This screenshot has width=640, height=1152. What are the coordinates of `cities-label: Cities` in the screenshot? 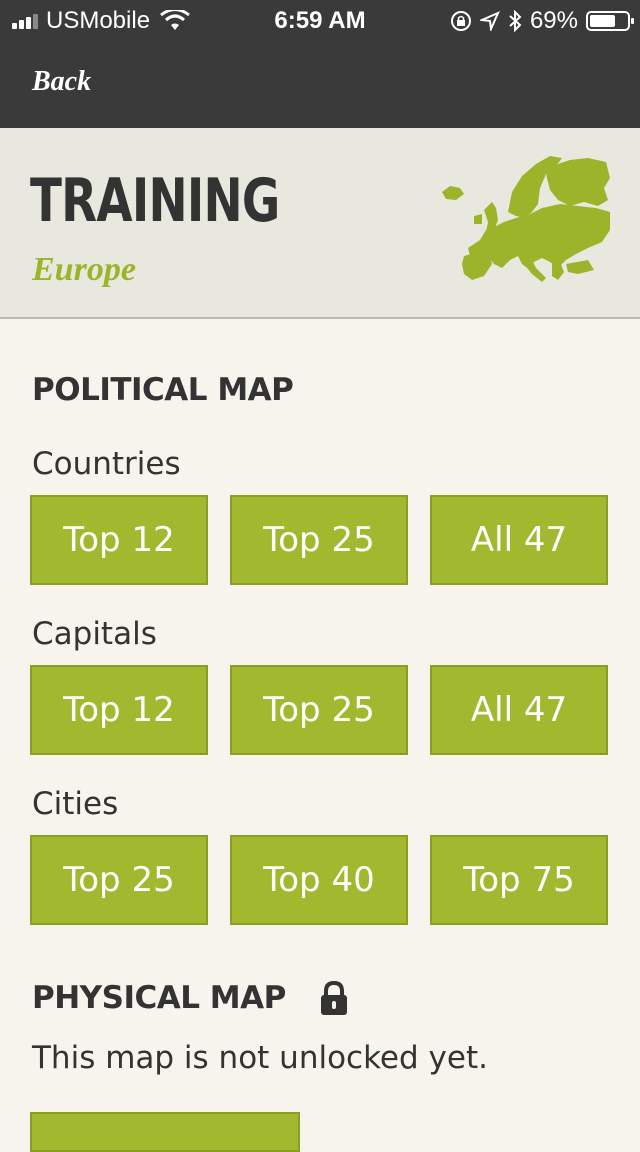 It's located at (75, 804).